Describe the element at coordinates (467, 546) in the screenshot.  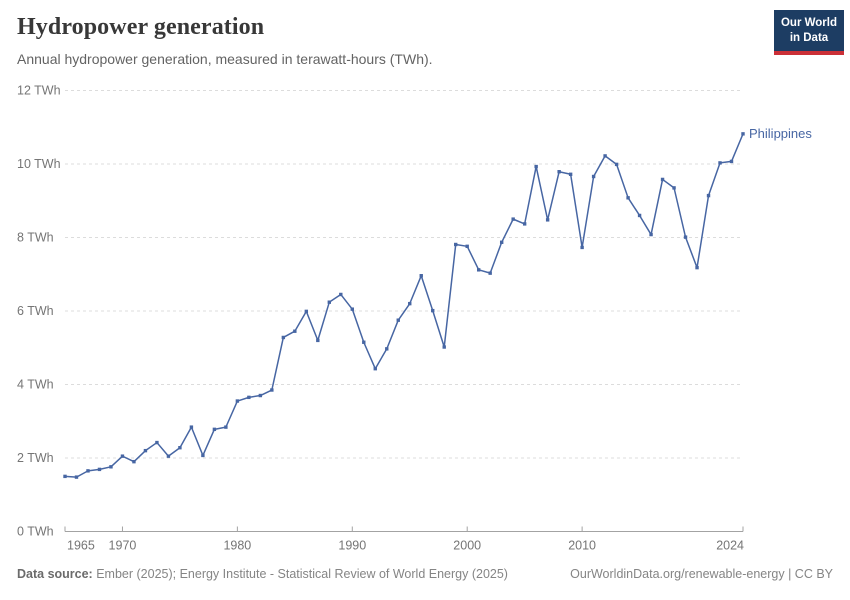
I see `x-tick-label: 2000` at that location.